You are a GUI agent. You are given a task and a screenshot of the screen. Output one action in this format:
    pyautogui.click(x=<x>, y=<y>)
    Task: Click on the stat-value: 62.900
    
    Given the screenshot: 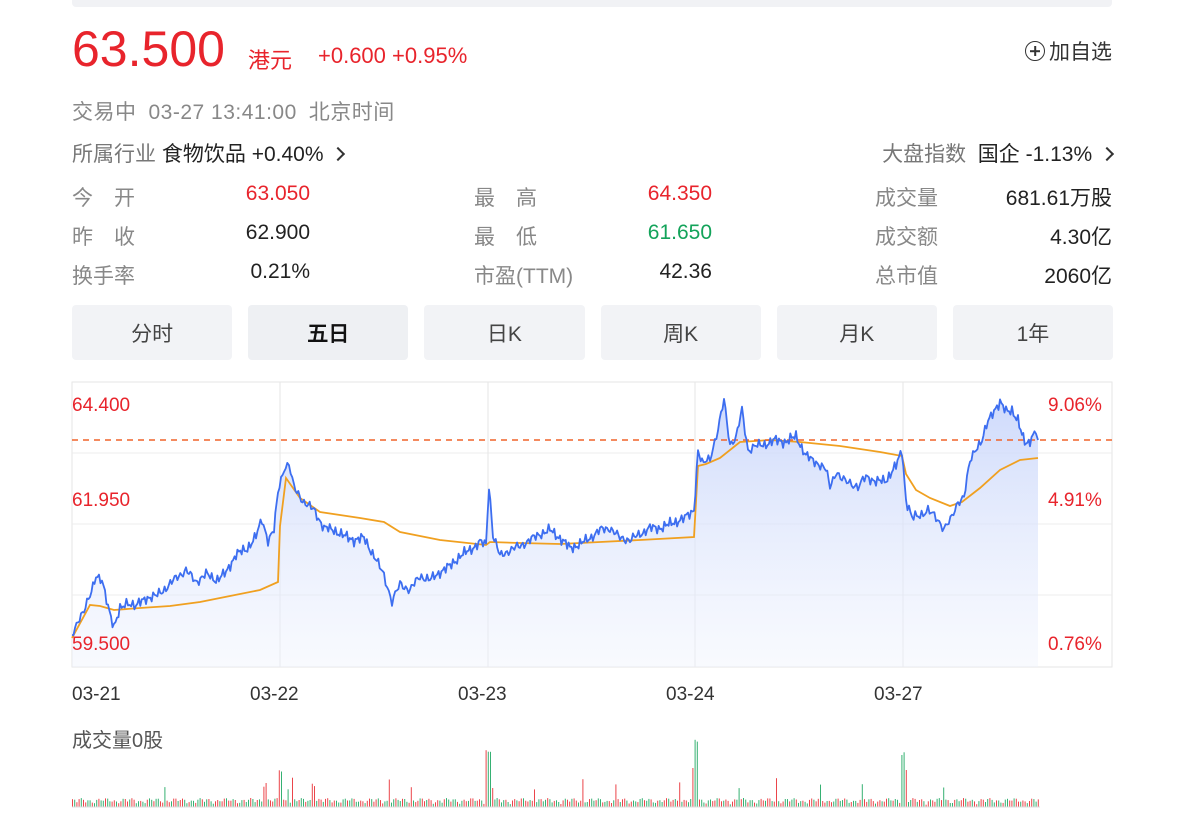 What is the action you would take?
    pyautogui.click(x=277, y=232)
    